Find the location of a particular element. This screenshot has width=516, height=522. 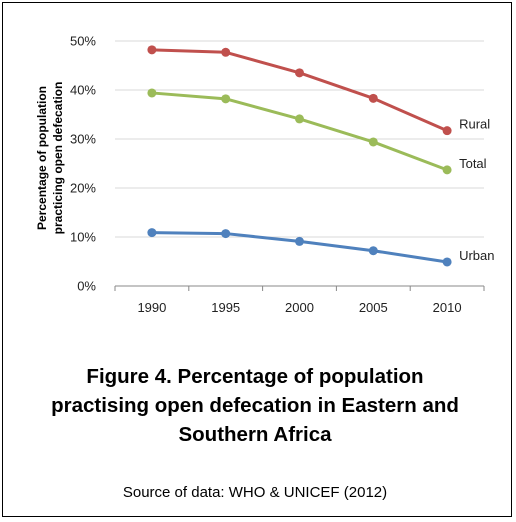

x-tick-label: 2000 is located at coordinates (299, 307).